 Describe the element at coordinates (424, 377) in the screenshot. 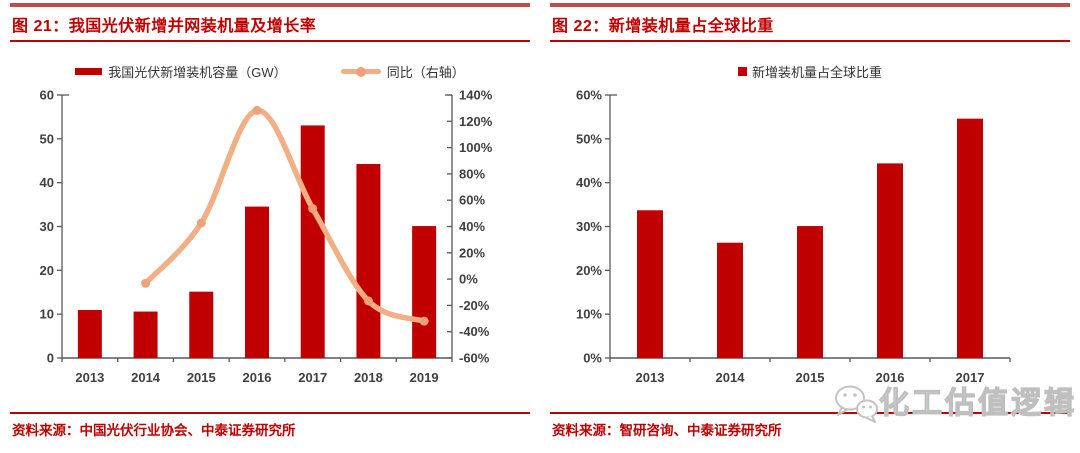

I see `svg-text: 2019` at that location.